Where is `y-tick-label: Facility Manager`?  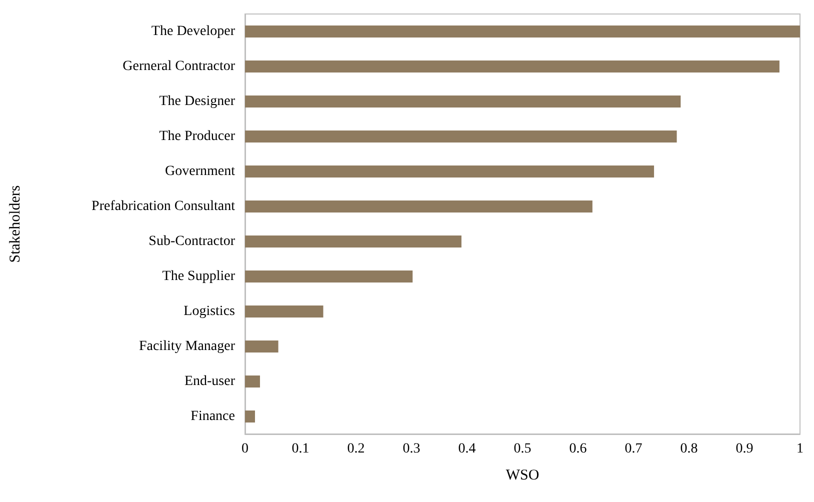 y-tick-label: Facility Manager is located at coordinates (187, 346).